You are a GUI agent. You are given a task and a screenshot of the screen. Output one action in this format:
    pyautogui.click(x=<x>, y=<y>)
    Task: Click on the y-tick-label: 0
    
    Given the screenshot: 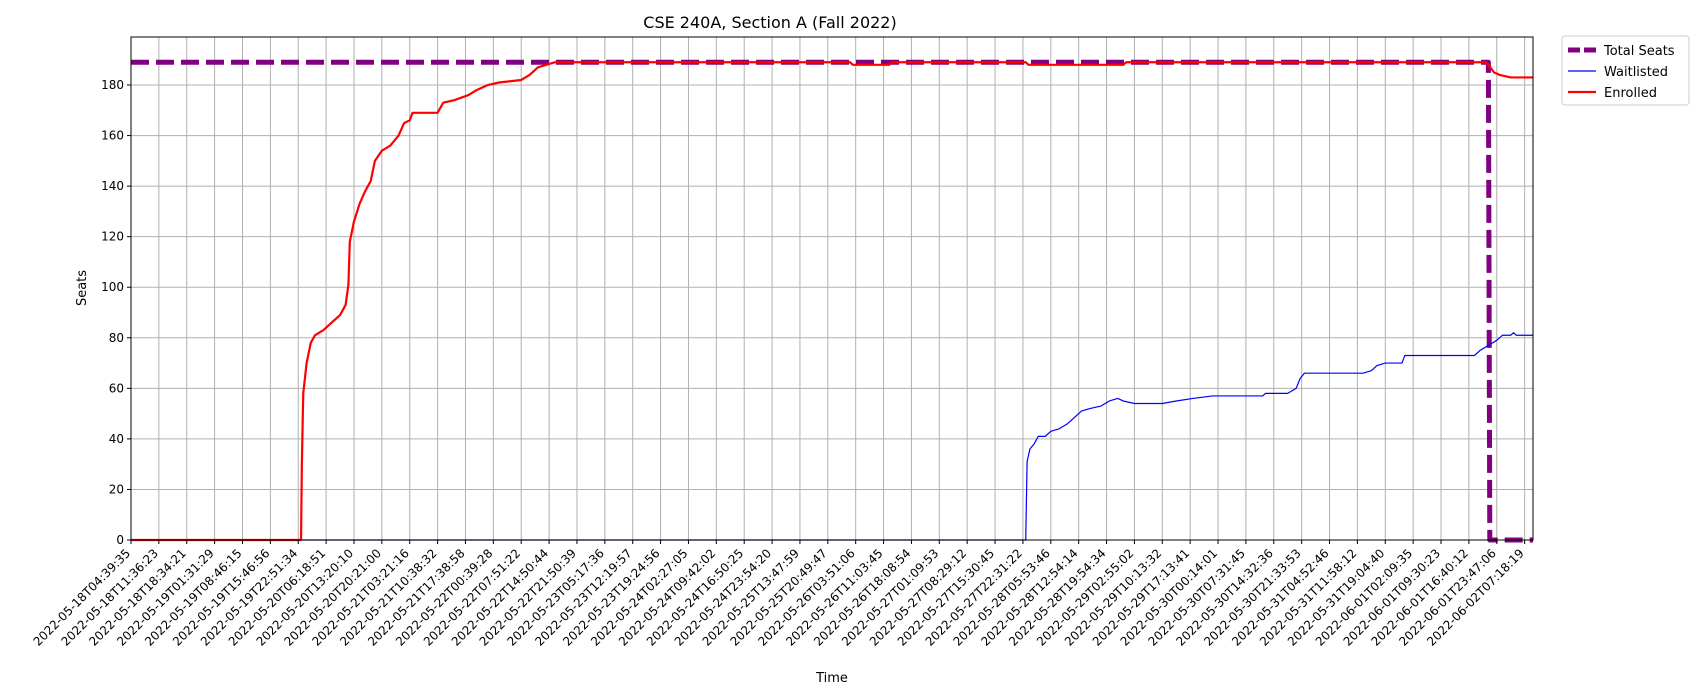 What is the action you would take?
    pyautogui.click(x=120, y=540)
    